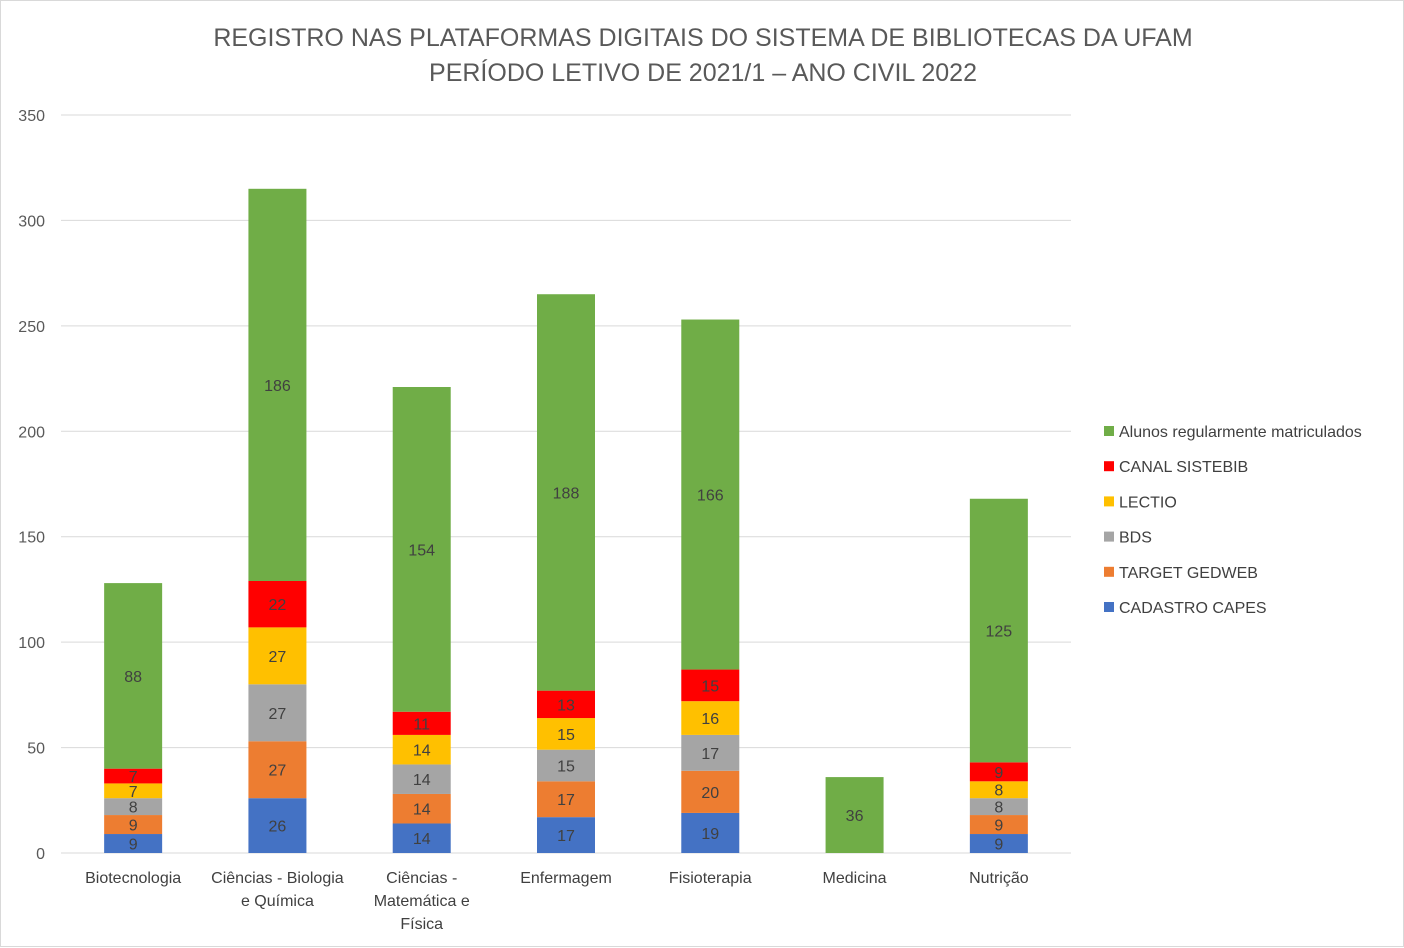  What do you see at coordinates (277, 386) in the screenshot?
I see `data-label: 186` at bounding box center [277, 386].